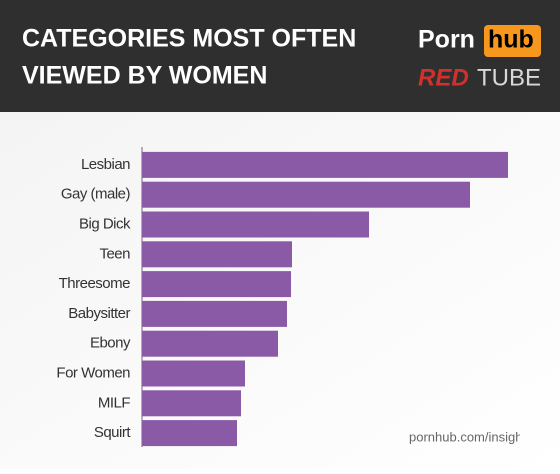  Describe the element at coordinates (113, 432) in the screenshot. I see `y-tick-label: Squirt` at that location.